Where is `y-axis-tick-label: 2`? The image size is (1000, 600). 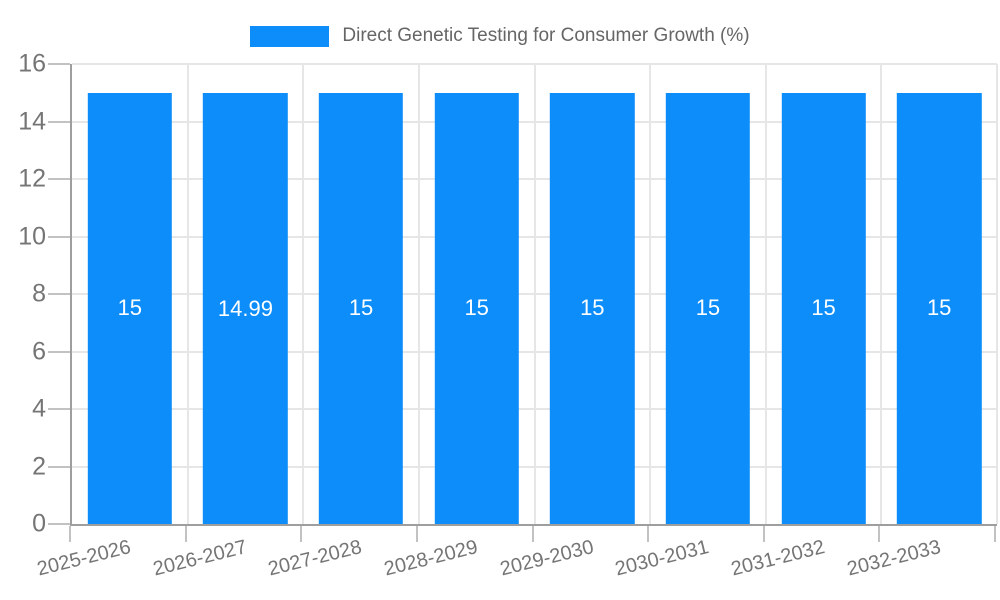 y-axis-tick-label: 2 is located at coordinates (39, 466).